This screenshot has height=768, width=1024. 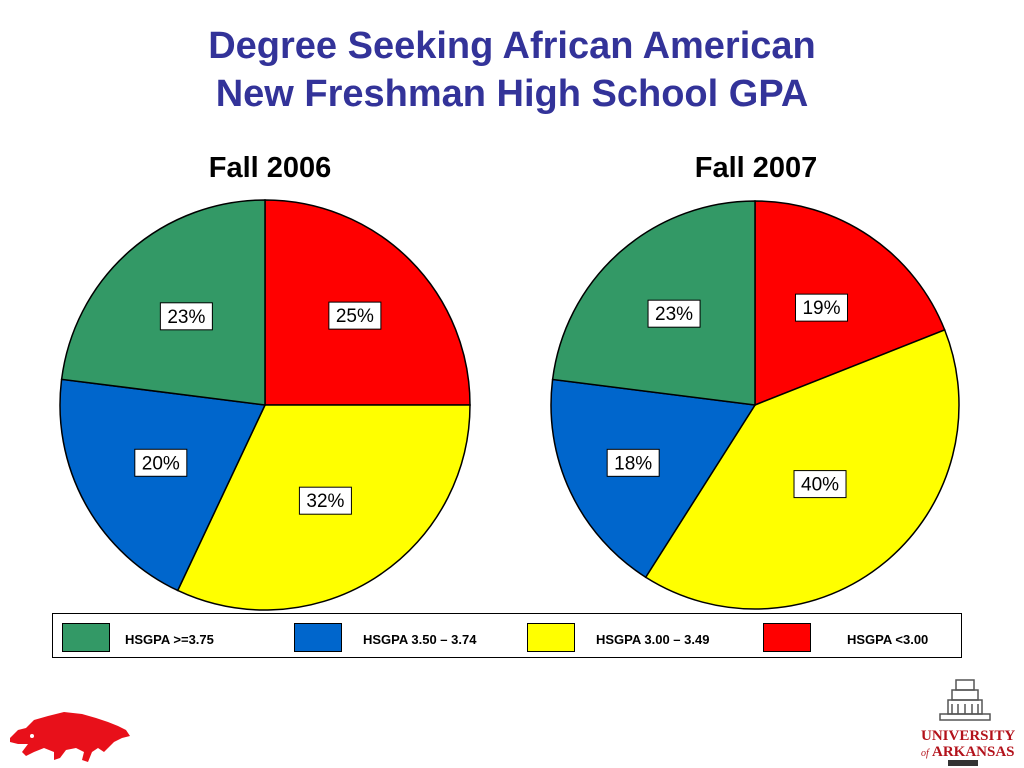 I want to click on svg-text: 20%, so click(x=161, y=463).